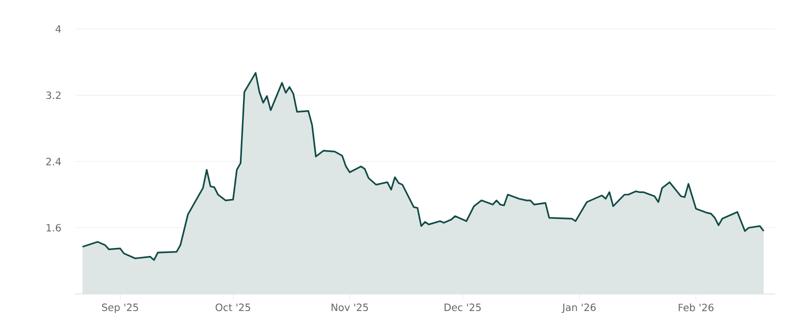 The width and height of the screenshot is (800, 324). What do you see at coordinates (233, 308) in the screenshot?
I see `x-tick-label: Oct '25` at bounding box center [233, 308].